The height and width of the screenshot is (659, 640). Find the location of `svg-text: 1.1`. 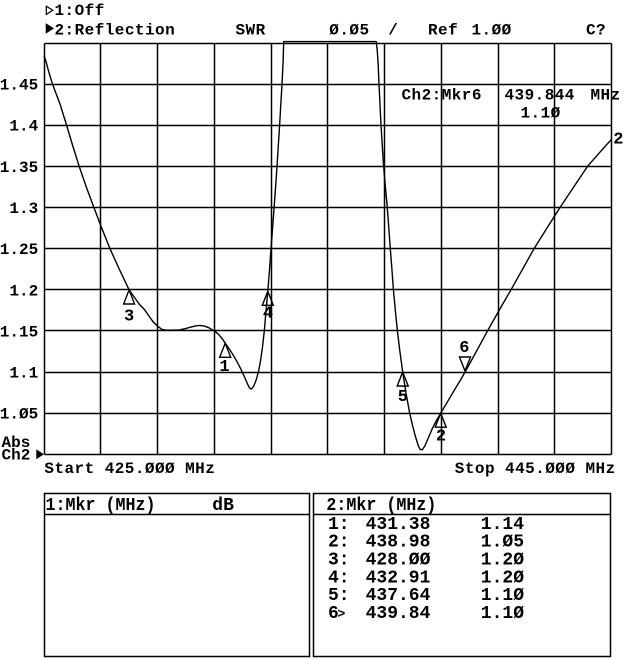

svg-text: 1.1 is located at coordinates (23, 374).